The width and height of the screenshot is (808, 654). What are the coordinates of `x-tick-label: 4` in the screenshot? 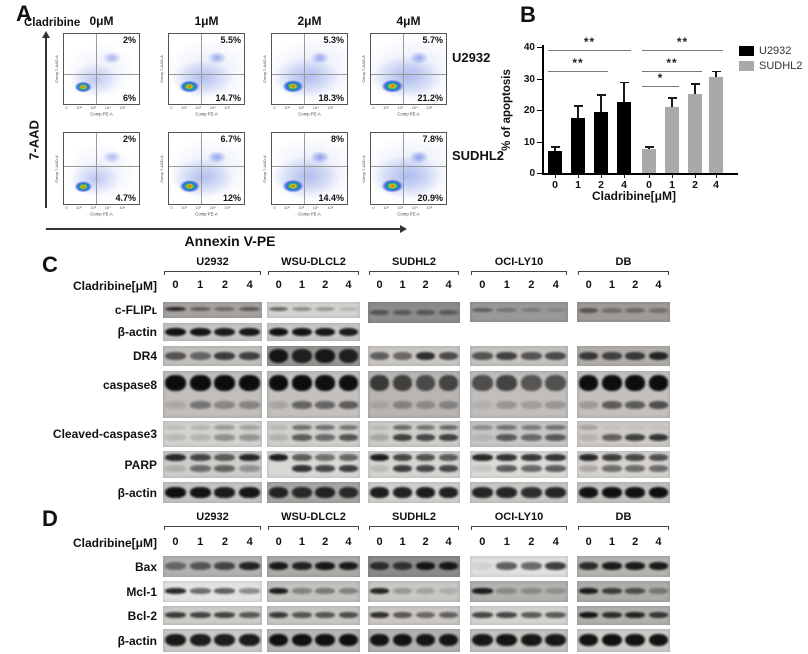 It's located at (624, 185).